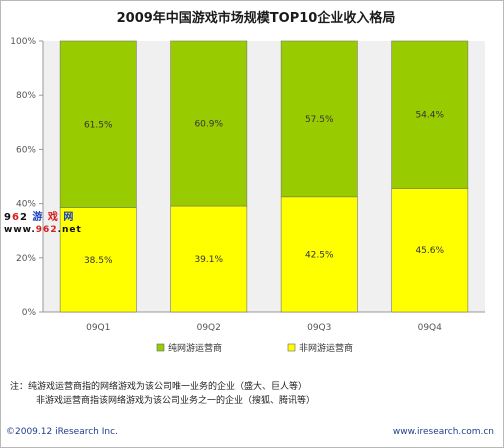  I want to click on x-category-label: 09Q2, so click(209, 328).